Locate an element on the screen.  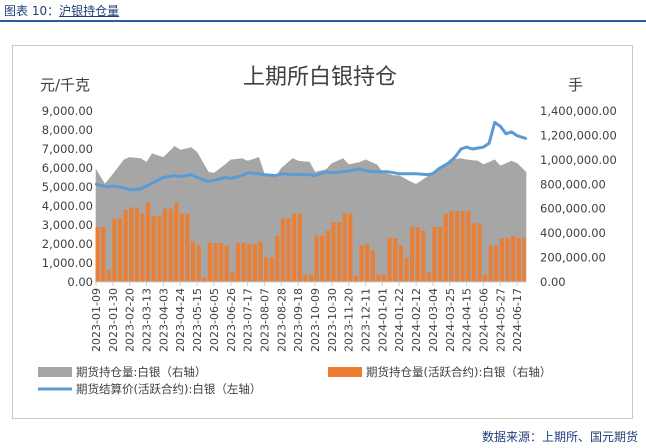
x-tick-label: 2024-06-17 is located at coordinates (517, 320).